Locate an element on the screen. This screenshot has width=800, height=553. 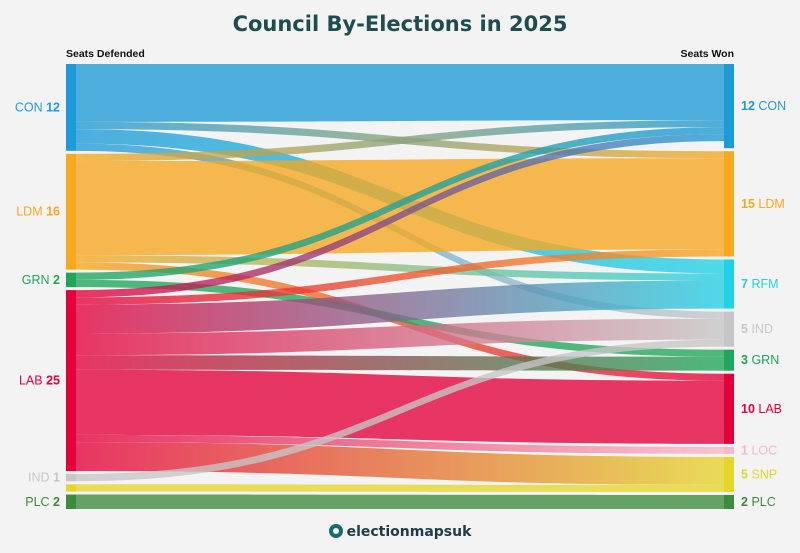
seats-won-header: Seats Won is located at coordinates (707, 54).